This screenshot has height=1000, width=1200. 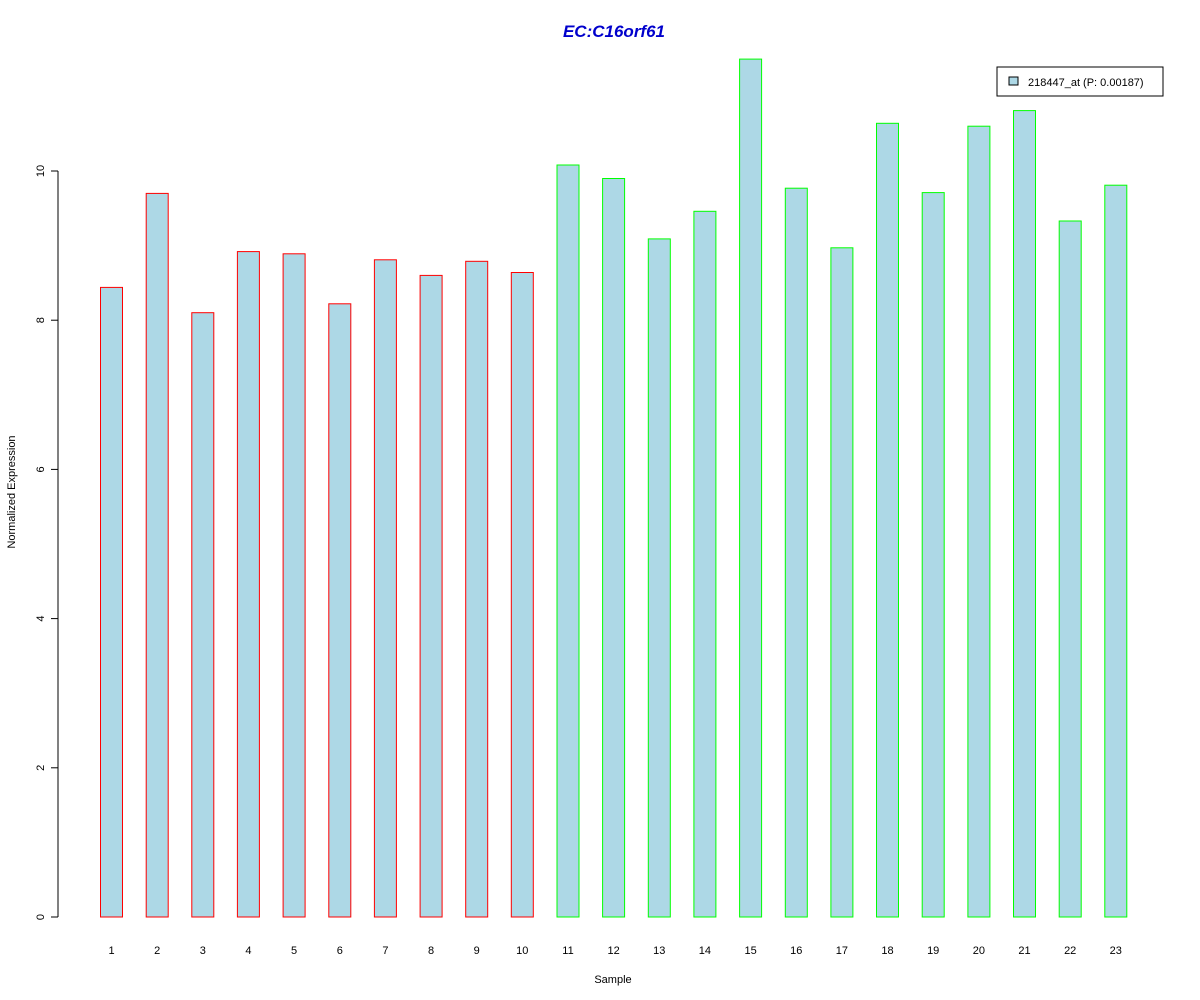 What do you see at coordinates (203, 951) in the screenshot?
I see `x-tick-label: 3` at bounding box center [203, 951].